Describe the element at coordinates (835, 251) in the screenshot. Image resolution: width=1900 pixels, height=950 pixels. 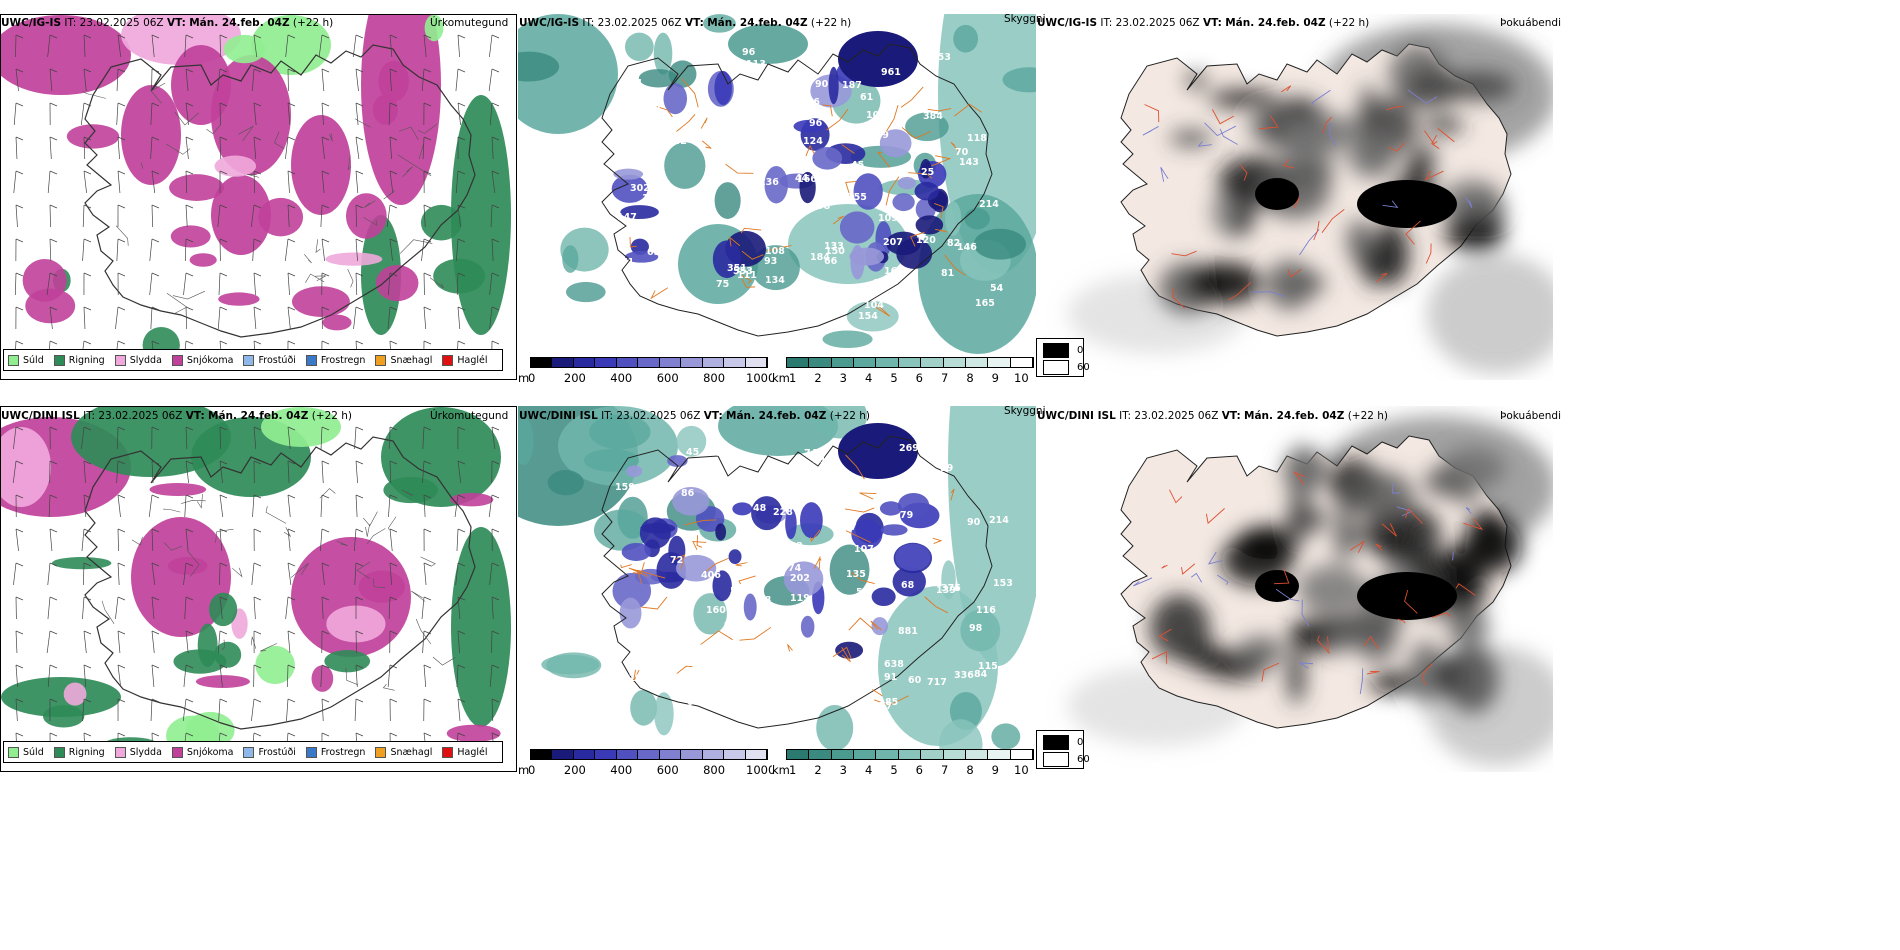
I see `ceiling-value-label: 150` at that location.